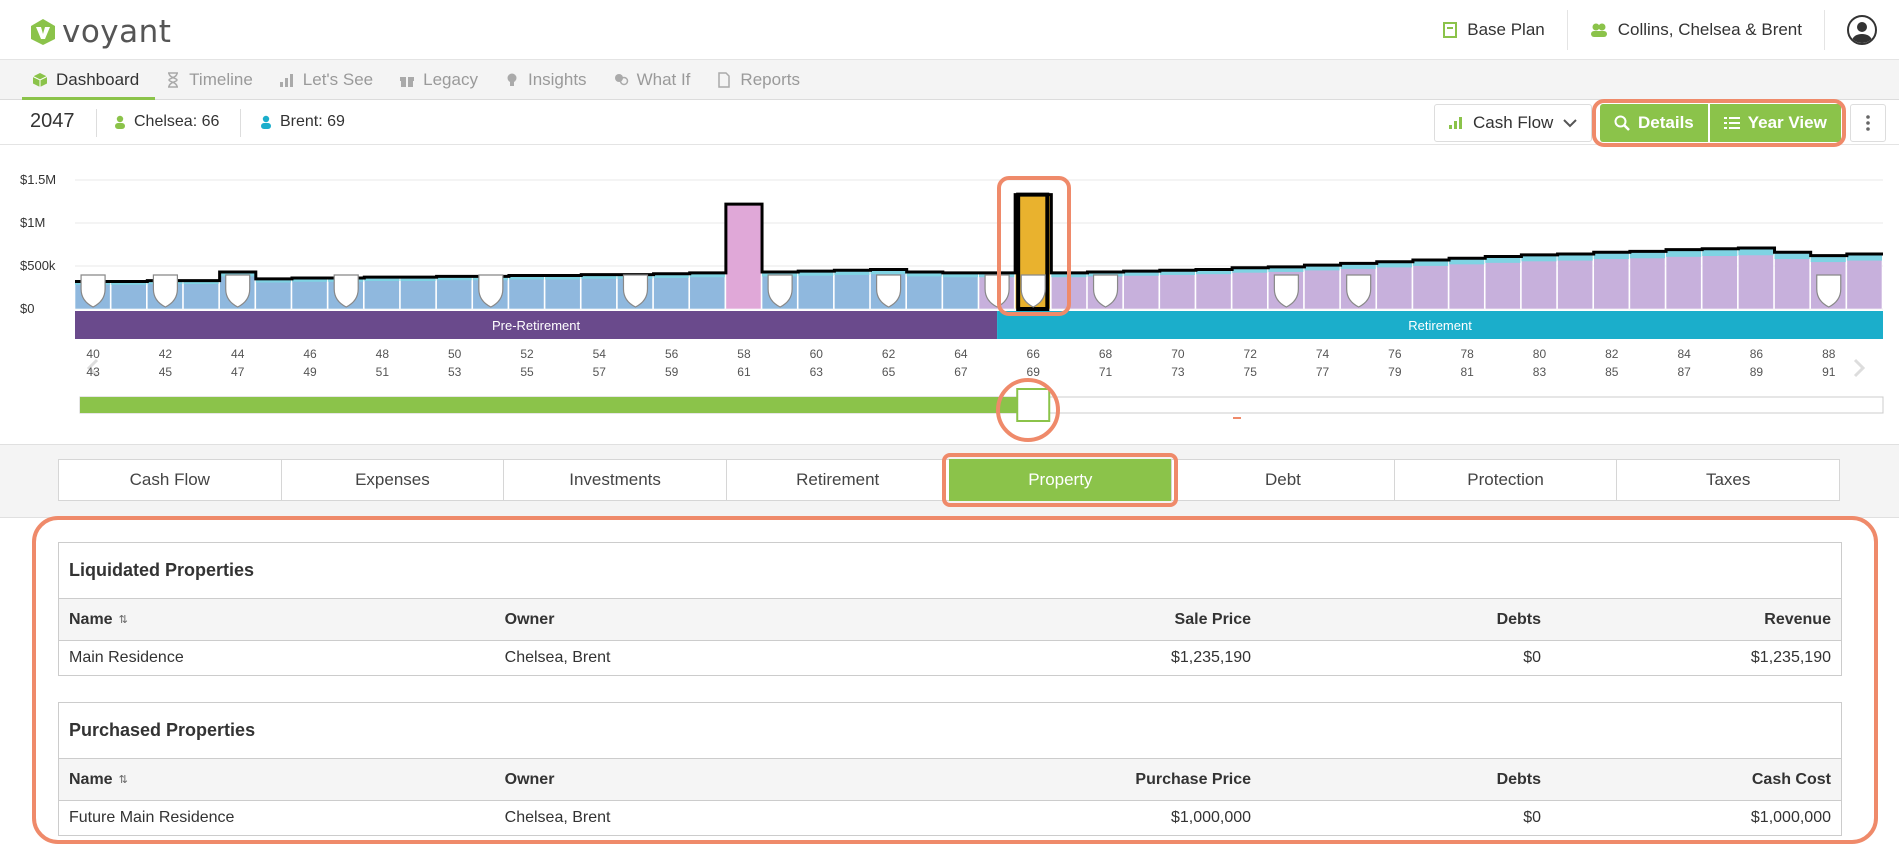 Image resolution: width=1899 pixels, height=862 pixels. Describe the element at coordinates (441, 80) in the screenshot. I see `nav-tab-legacy: Legacy` at that location.